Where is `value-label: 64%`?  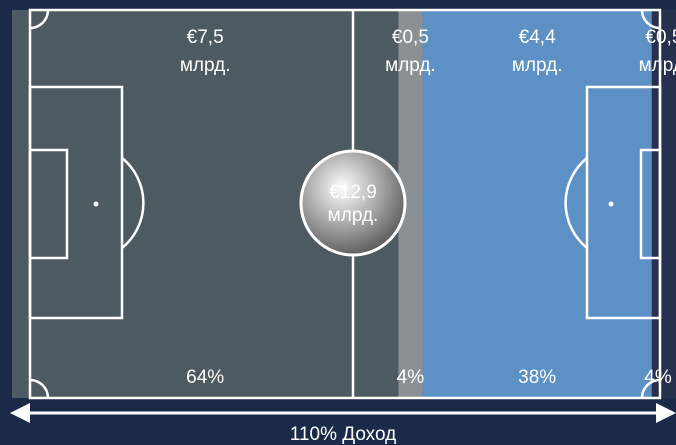 value-label: 64% is located at coordinates (205, 377).